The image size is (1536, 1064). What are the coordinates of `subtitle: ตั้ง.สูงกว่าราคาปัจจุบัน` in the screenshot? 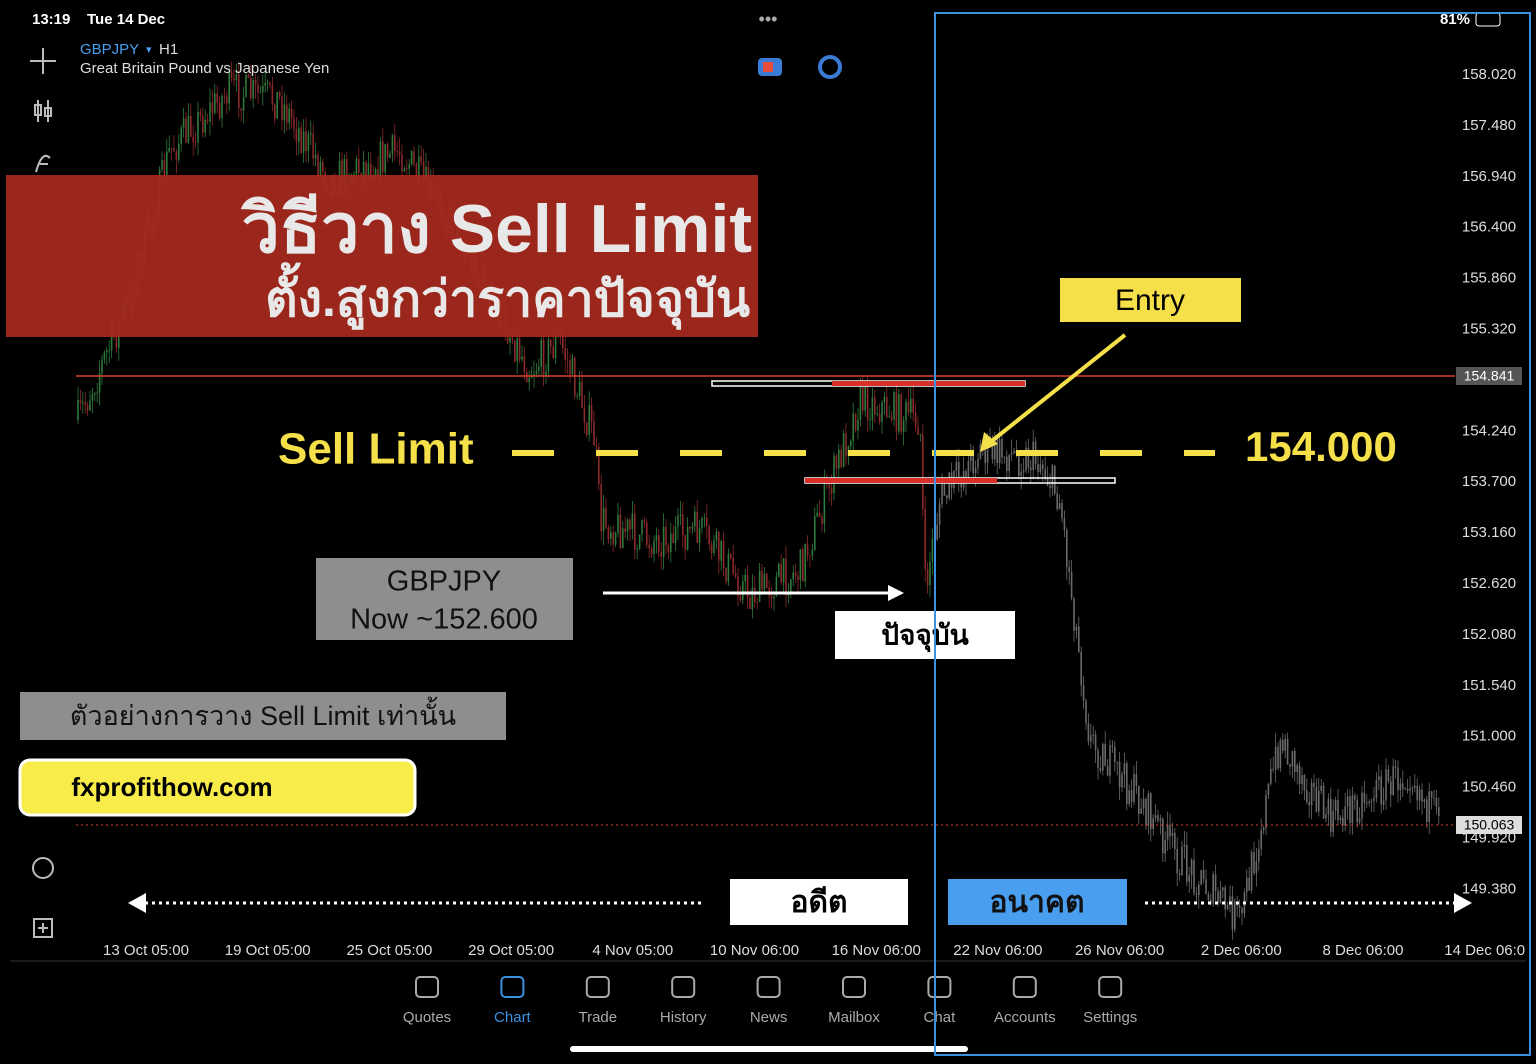 It's located at (507, 296).